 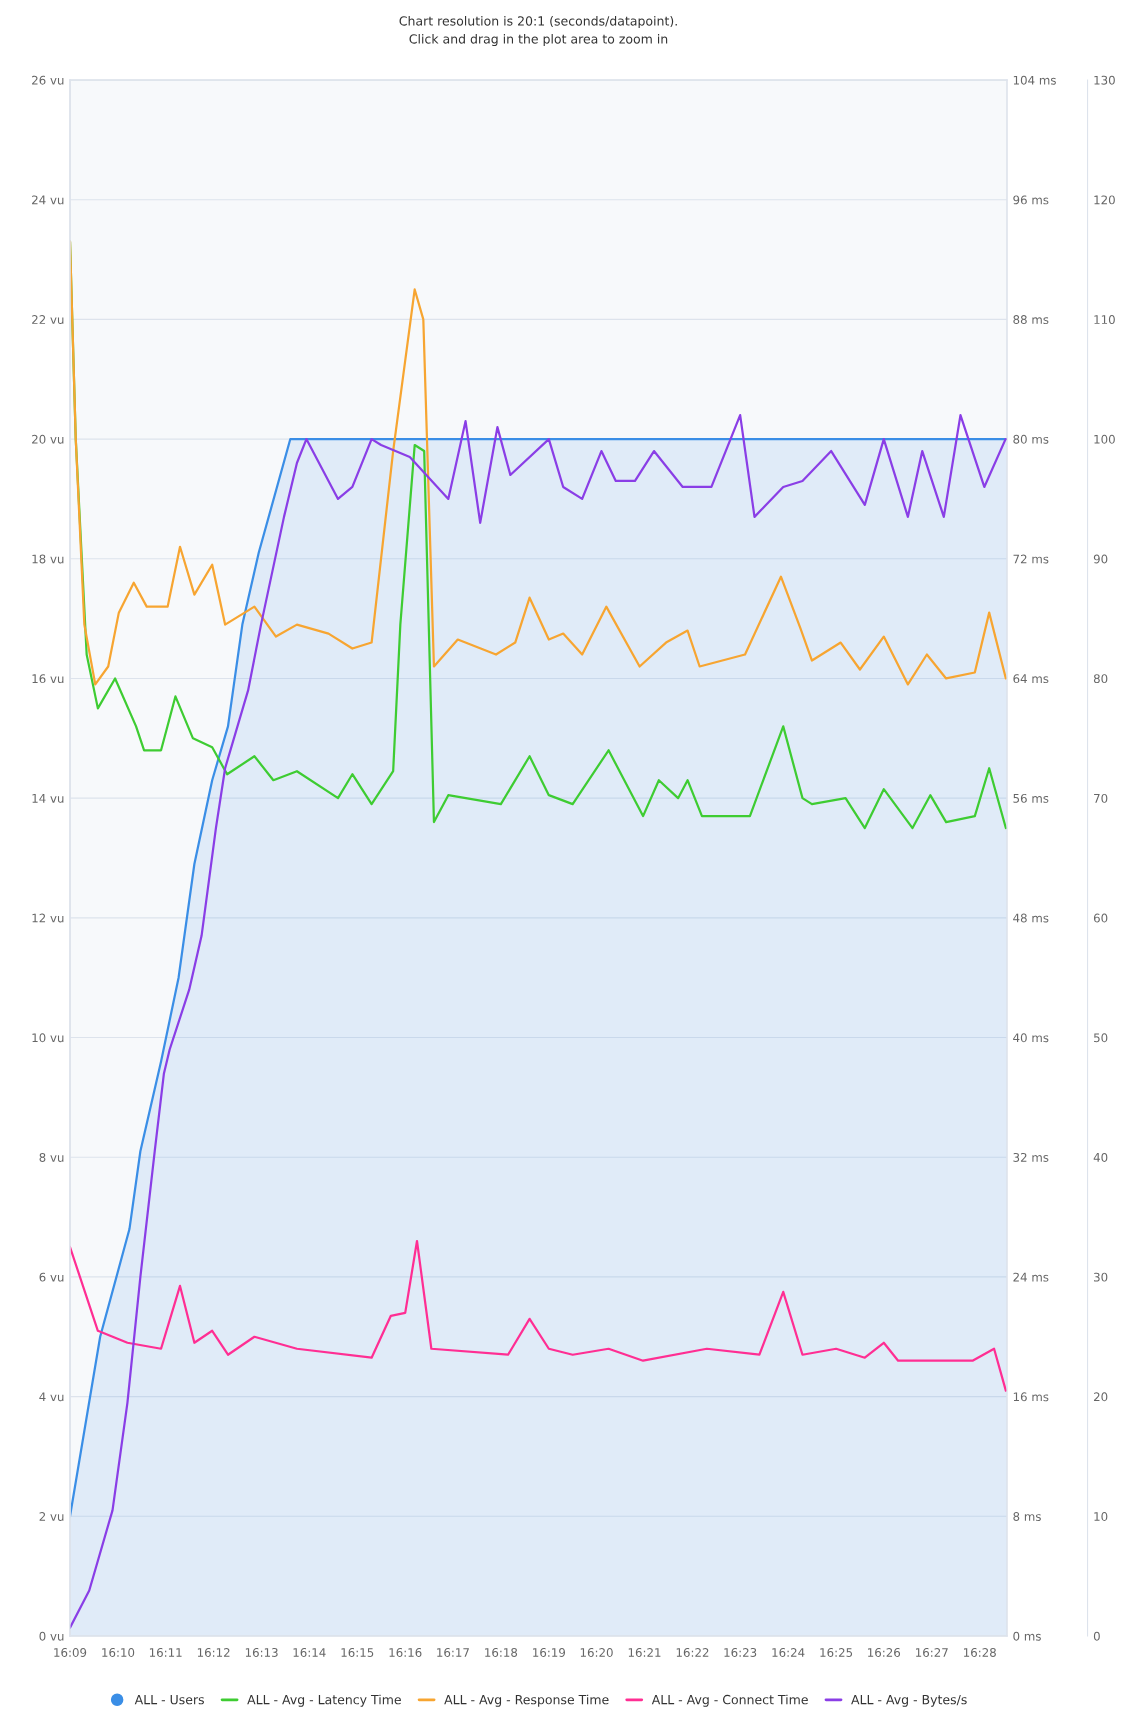 What do you see at coordinates (309, 1652) in the screenshot?
I see `x-tick-label: 16:14` at bounding box center [309, 1652].